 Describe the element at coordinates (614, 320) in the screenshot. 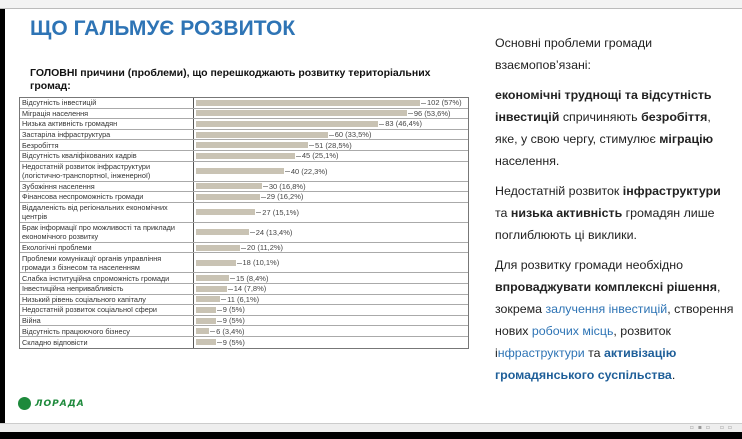

I see `text-run: , створення нових` at that location.